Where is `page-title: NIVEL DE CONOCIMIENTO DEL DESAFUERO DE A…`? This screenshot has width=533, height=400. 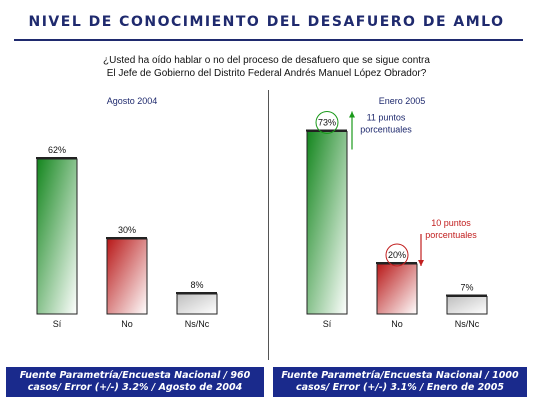
page-title: NIVEL DE CONOCIMIENTO DEL DESAFUERO DE A… is located at coordinates (266, 22).